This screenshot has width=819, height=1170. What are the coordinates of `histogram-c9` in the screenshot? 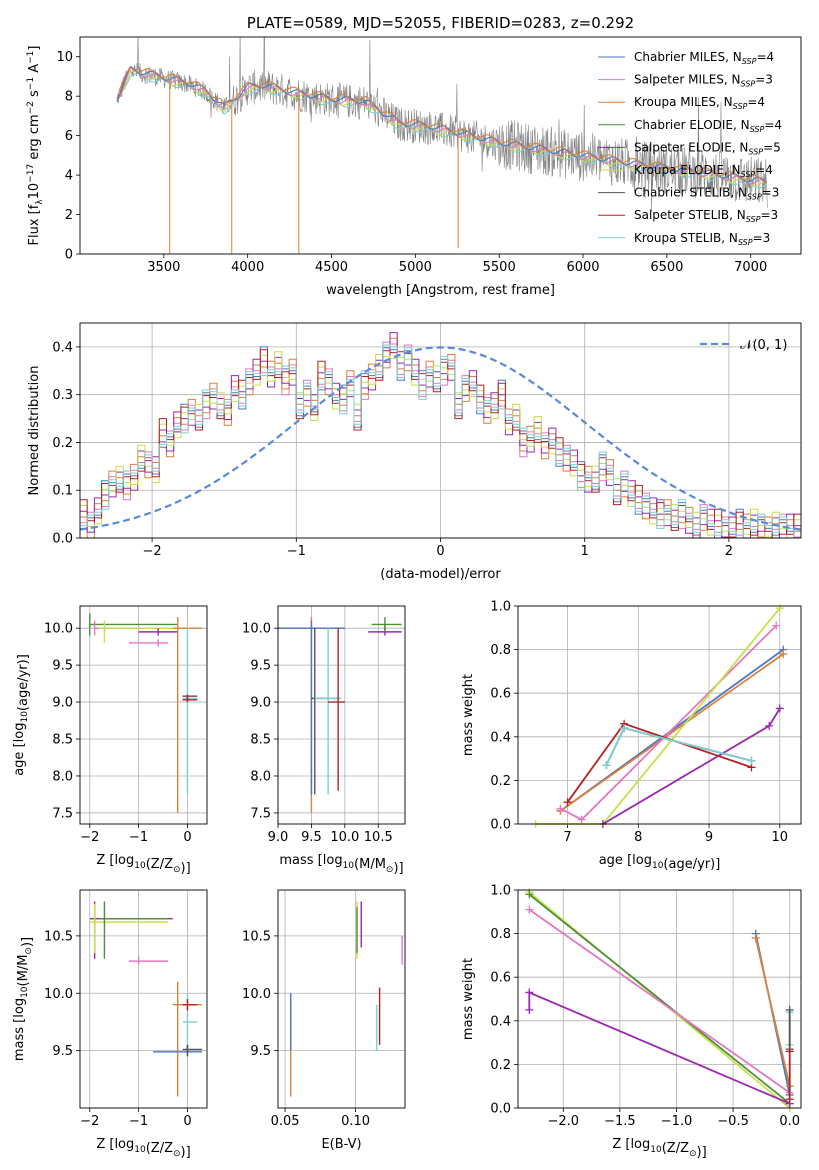 It's located at (440, 441).